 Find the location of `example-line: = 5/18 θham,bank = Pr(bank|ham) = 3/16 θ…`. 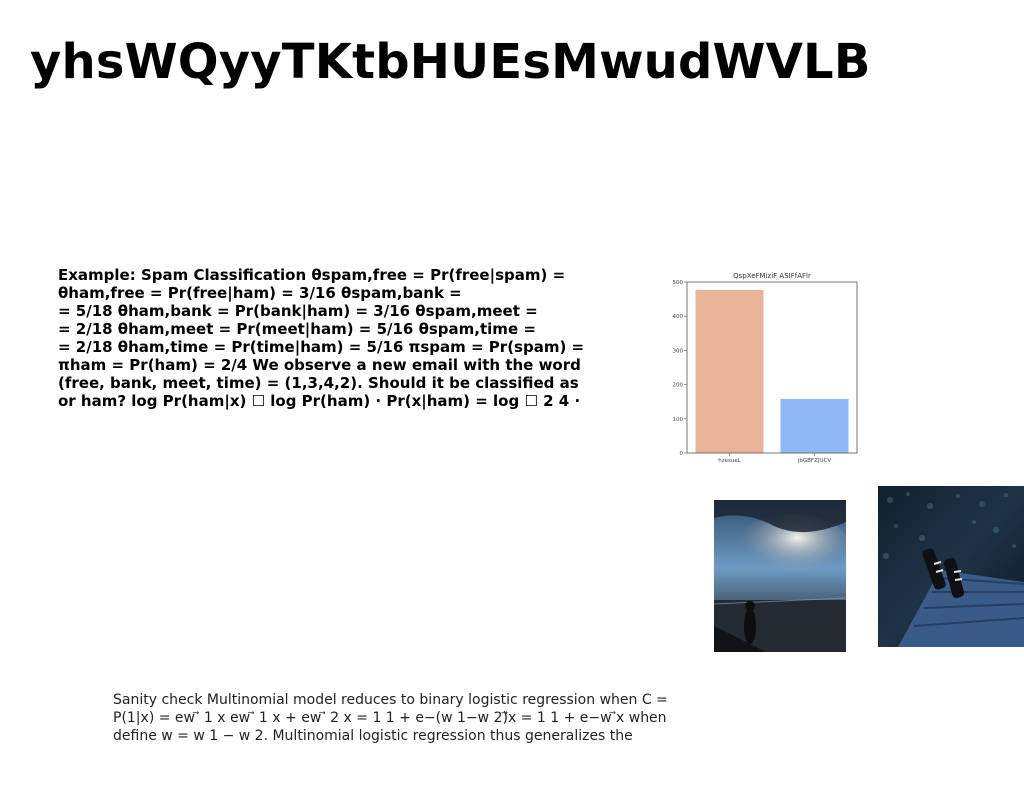

example-line: = 5/18 θham,bank = Pr(bank|ham) = 3/16 θ… is located at coordinates (298, 311).